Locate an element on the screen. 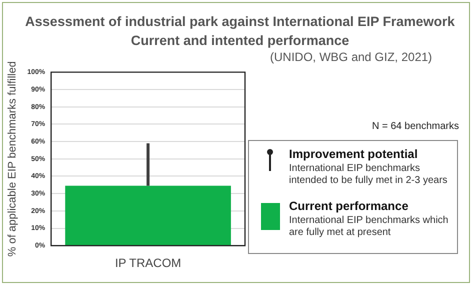 This screenshot has height=285, width=474. text: Current performance is located at coordinates (348, 206).